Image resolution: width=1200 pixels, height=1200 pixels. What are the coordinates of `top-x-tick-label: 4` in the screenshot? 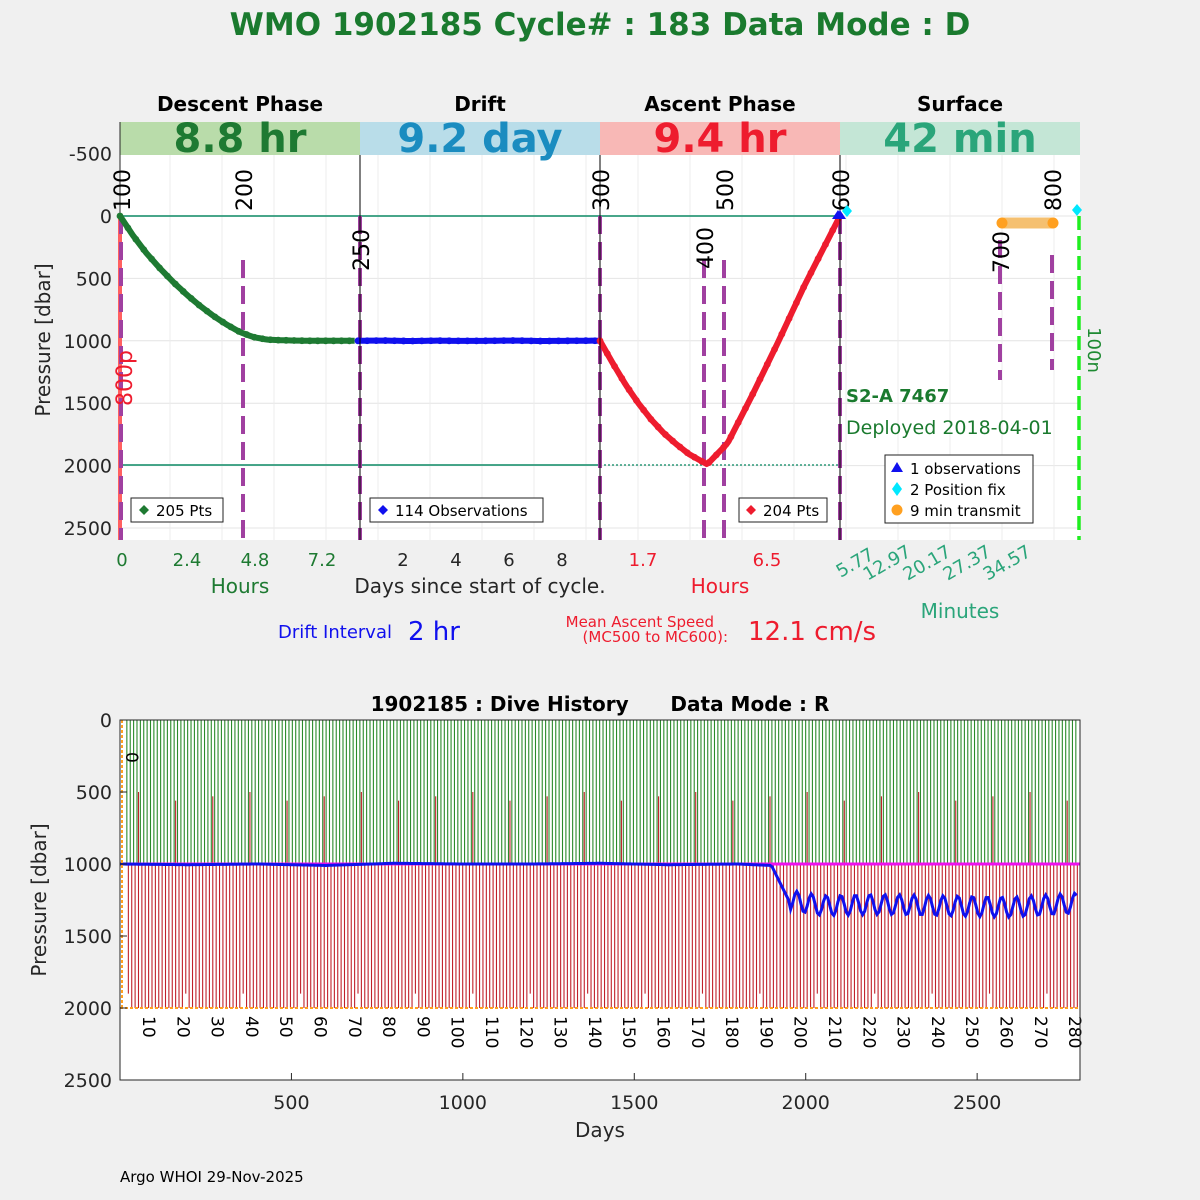 It's located at (455, 560).